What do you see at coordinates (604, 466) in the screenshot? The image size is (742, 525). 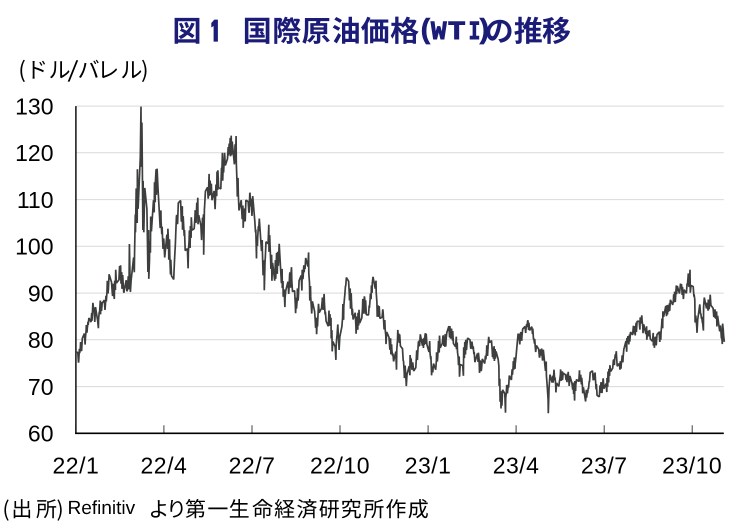 I see `svg-text: 23/7` at bounding box center [604, 466].